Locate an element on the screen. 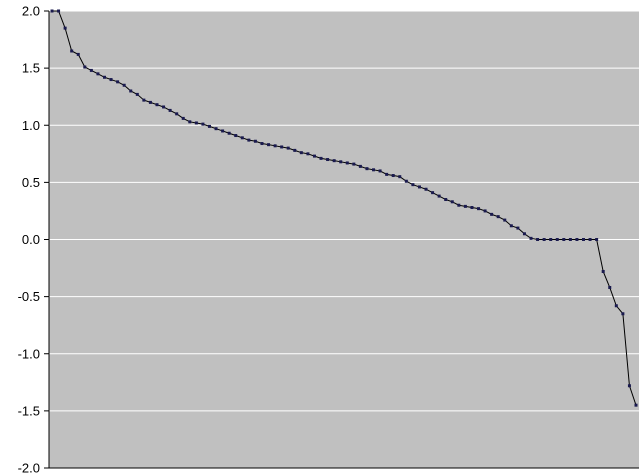 This screenshot has width=639, height=475. y-tick-label: 1.0 is located at coordinates (31, 125).